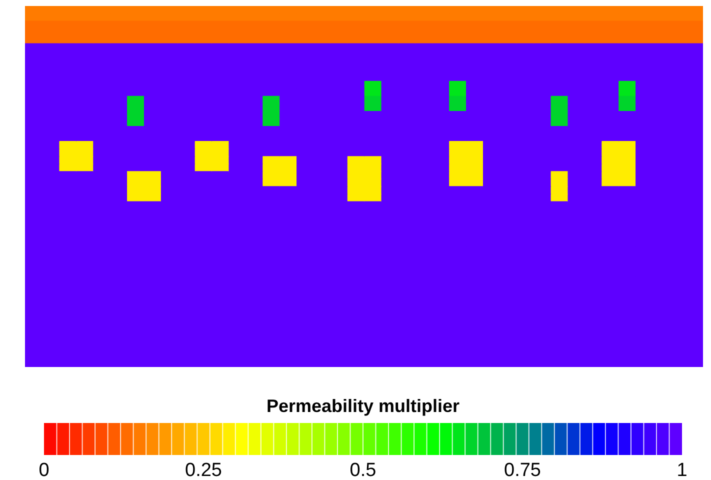 Image resolution: width=711 pixels, height=480 pixels. Describe the element at coordinates (203, 470) in the screenshot. I see `color-bar-label: 0.25` at that location.